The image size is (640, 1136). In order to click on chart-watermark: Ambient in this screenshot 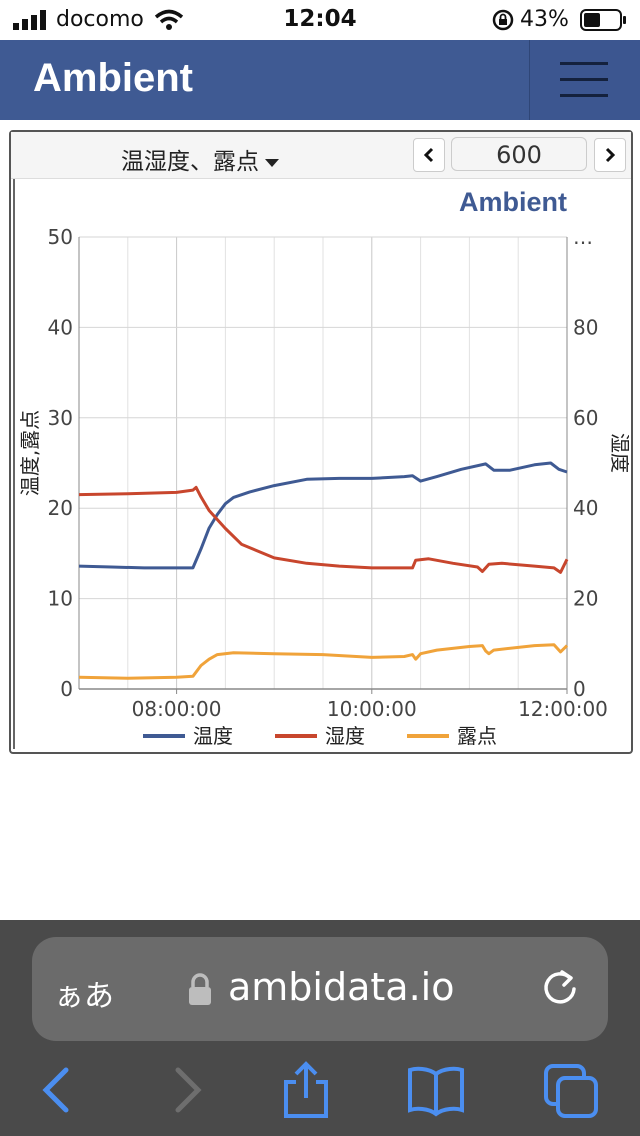, I will do `click(513, 202)`.